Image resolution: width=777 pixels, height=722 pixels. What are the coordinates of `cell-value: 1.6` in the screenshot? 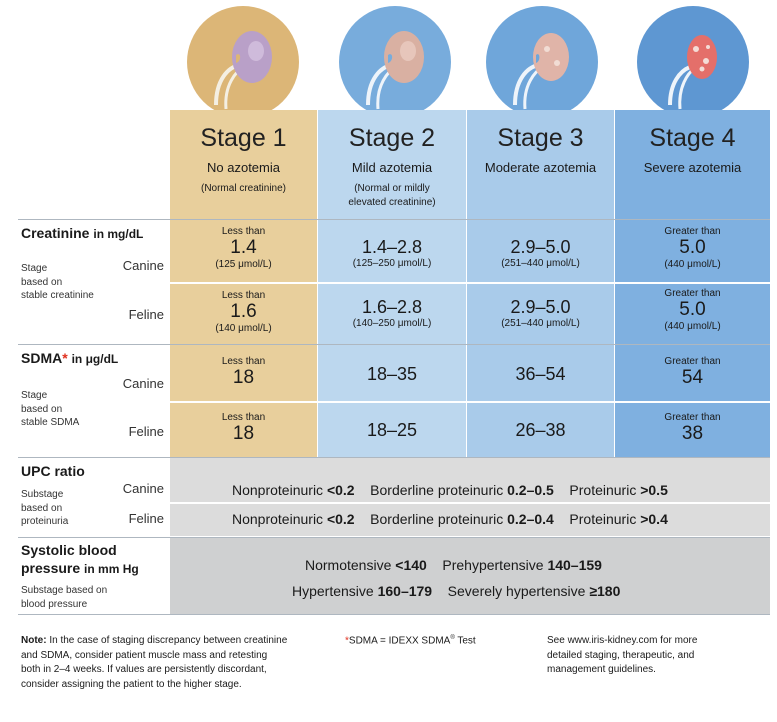 It's located at (243, 311).